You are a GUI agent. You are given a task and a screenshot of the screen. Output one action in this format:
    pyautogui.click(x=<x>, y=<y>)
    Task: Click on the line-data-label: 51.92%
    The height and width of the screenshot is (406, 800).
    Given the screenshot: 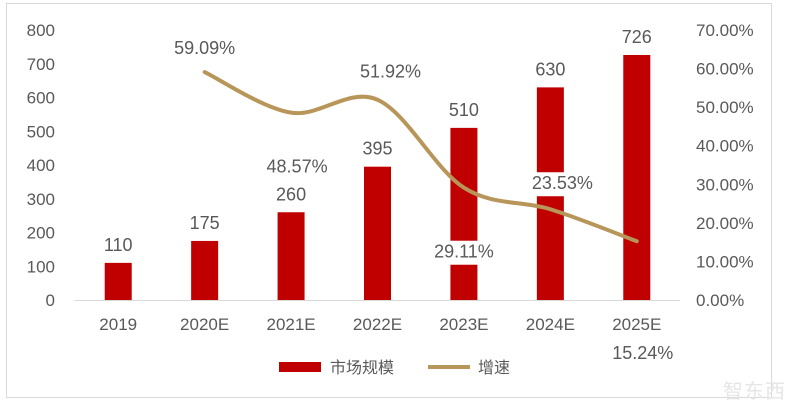 What is the action you would take?
    pyautogui.click(x=390, y=72)
    